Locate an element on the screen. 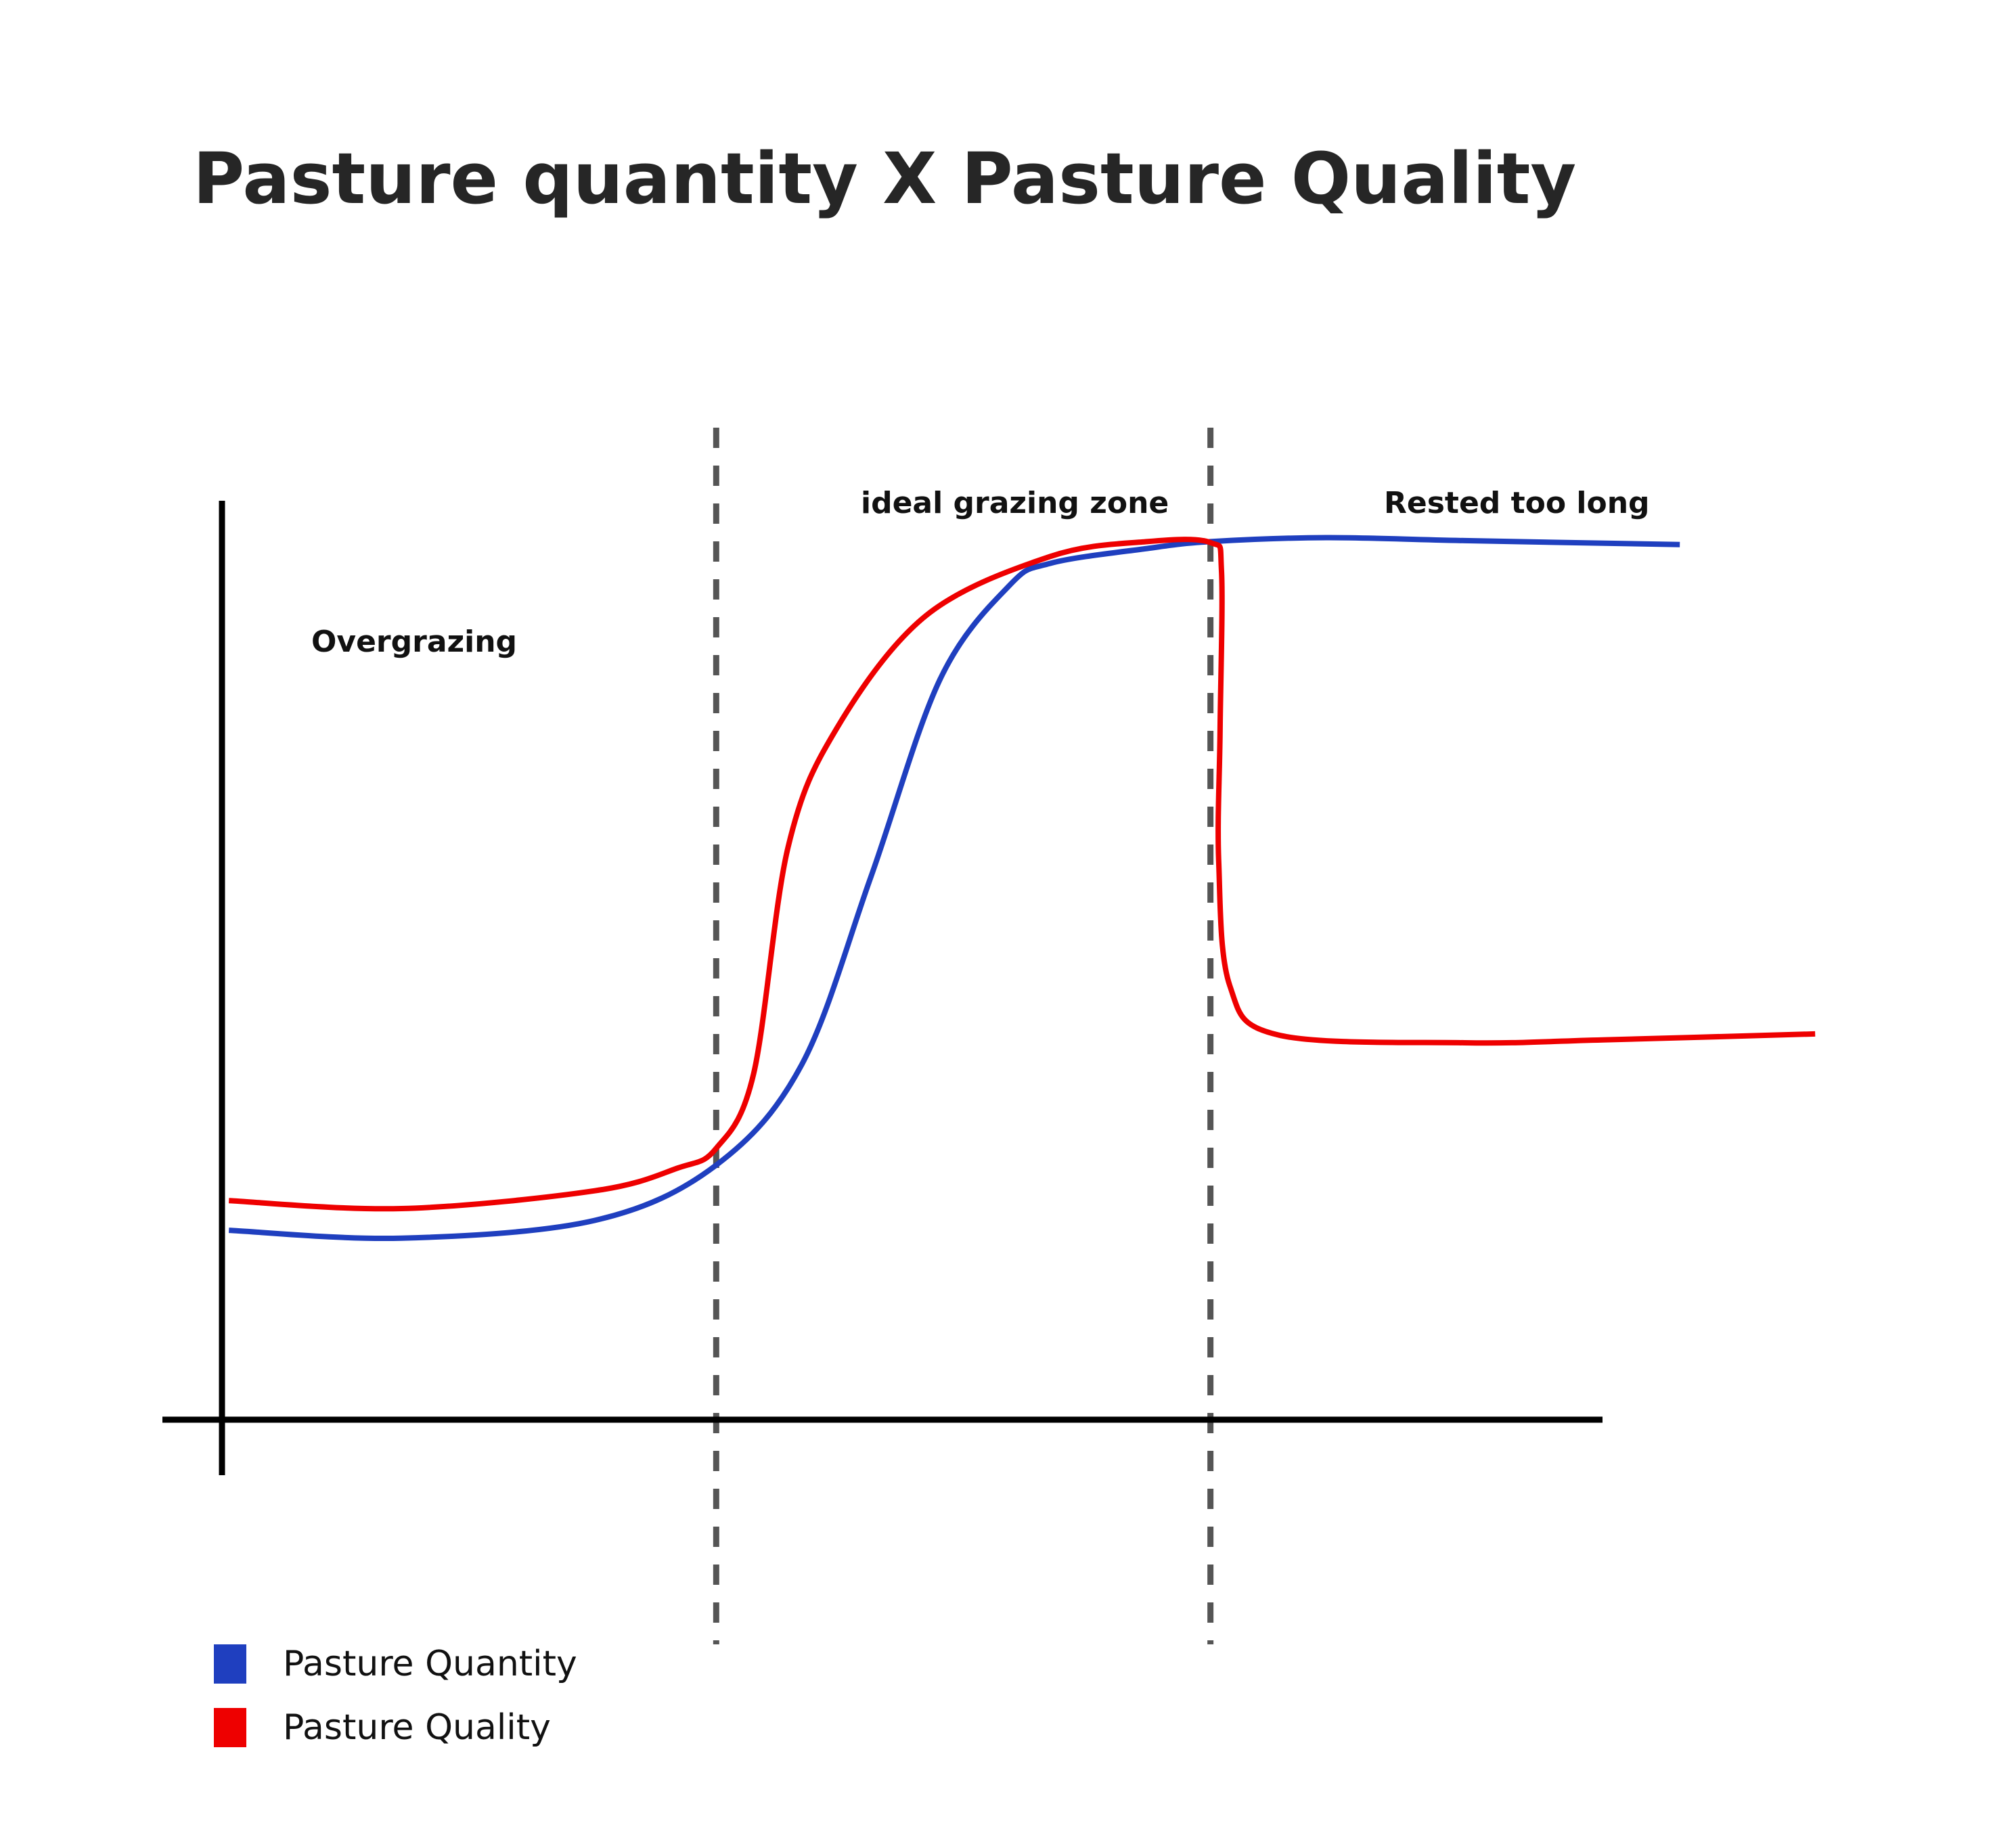  legend-swatch-pasture-quality is located at coordinates (230, 1727).